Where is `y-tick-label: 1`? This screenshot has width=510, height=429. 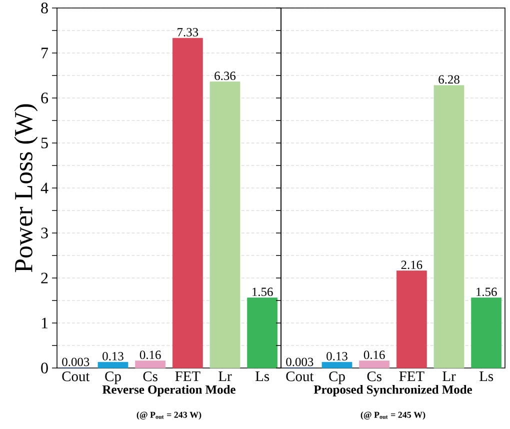 y-tick-label: 1 is located at coordinates (45, 323).